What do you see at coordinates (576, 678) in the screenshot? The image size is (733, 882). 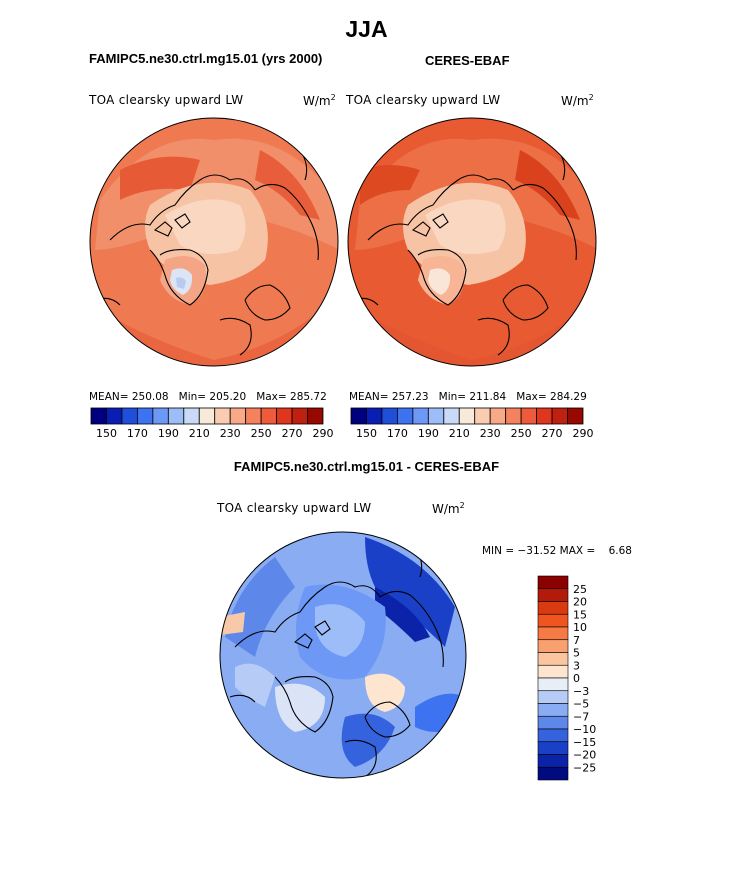 I see `diff-colorbar-tick-label: 0` at bounding box center [576, 678].